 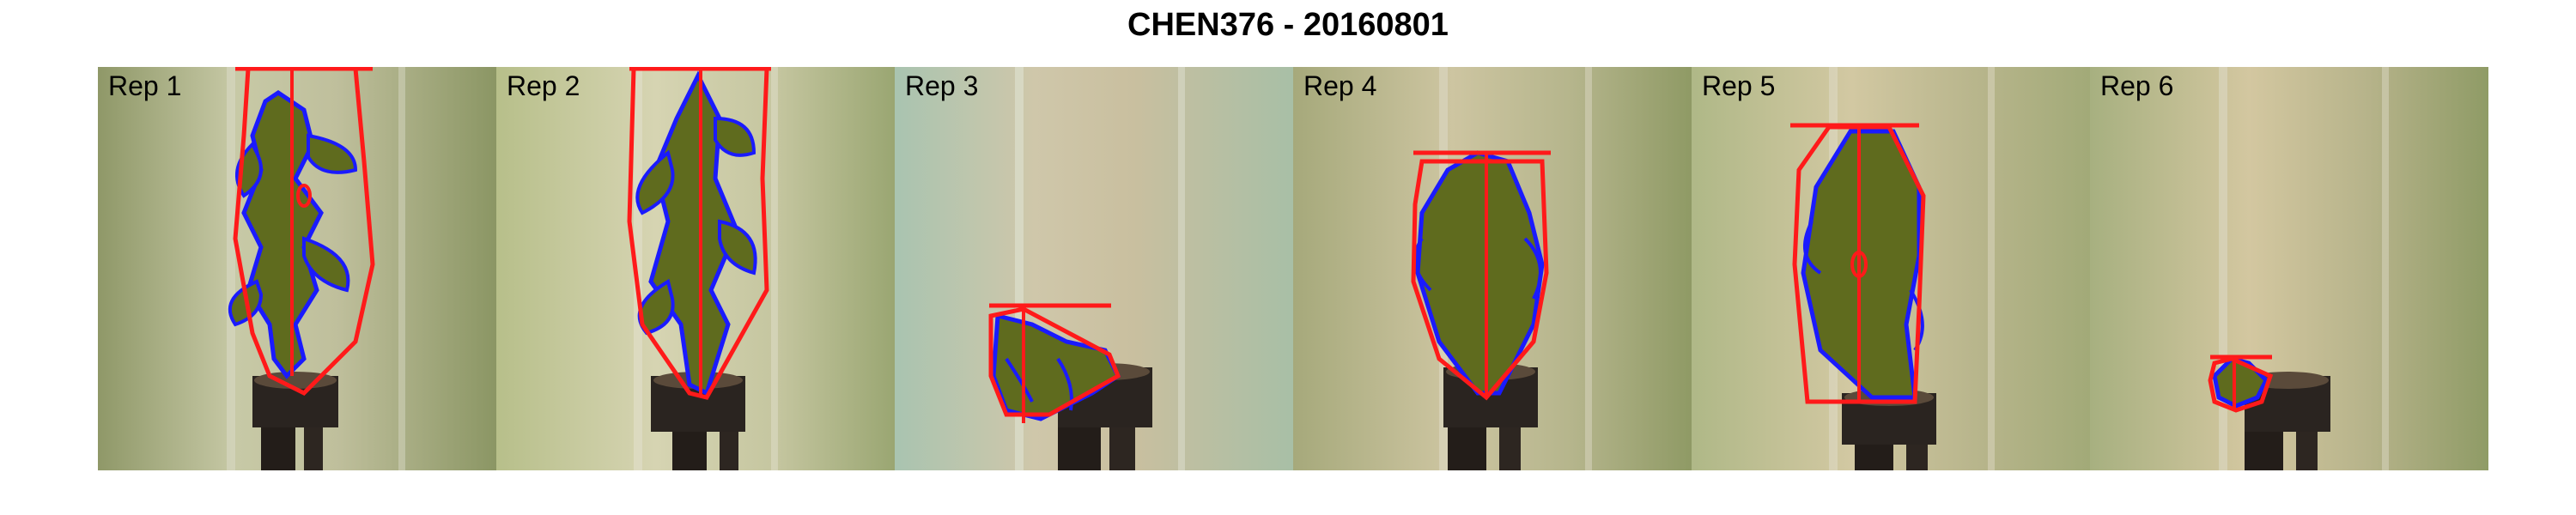 I want to click on rep-label: Rep 6, so click(x=2137, y=85).